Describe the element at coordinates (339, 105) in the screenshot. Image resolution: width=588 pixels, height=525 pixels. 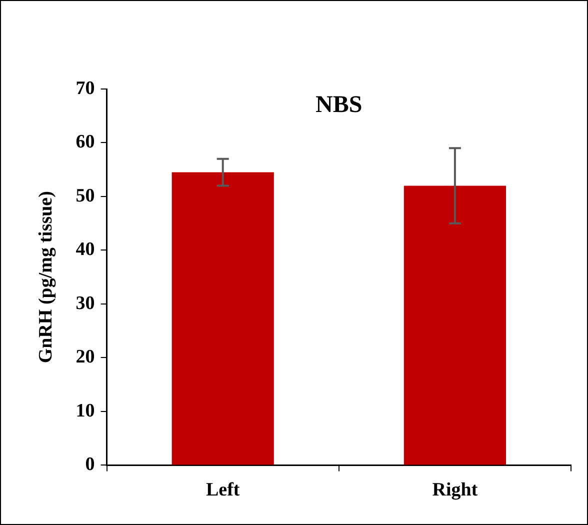
I see `chart-title: NBS` at that location.